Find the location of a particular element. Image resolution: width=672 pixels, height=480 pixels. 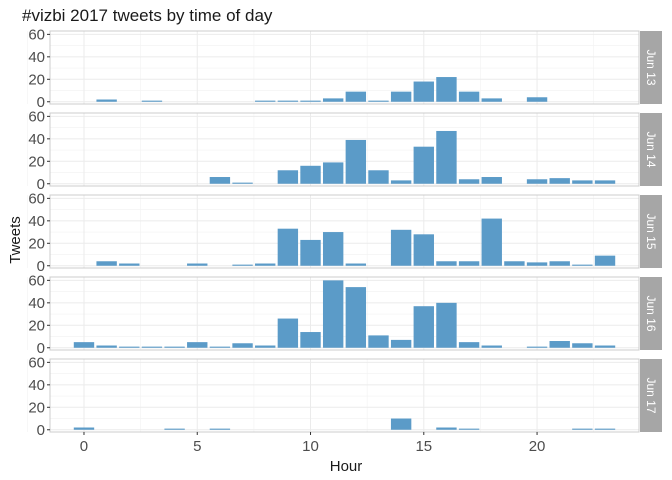

x-axis-title: Hour is located at coordinates (346, 466).